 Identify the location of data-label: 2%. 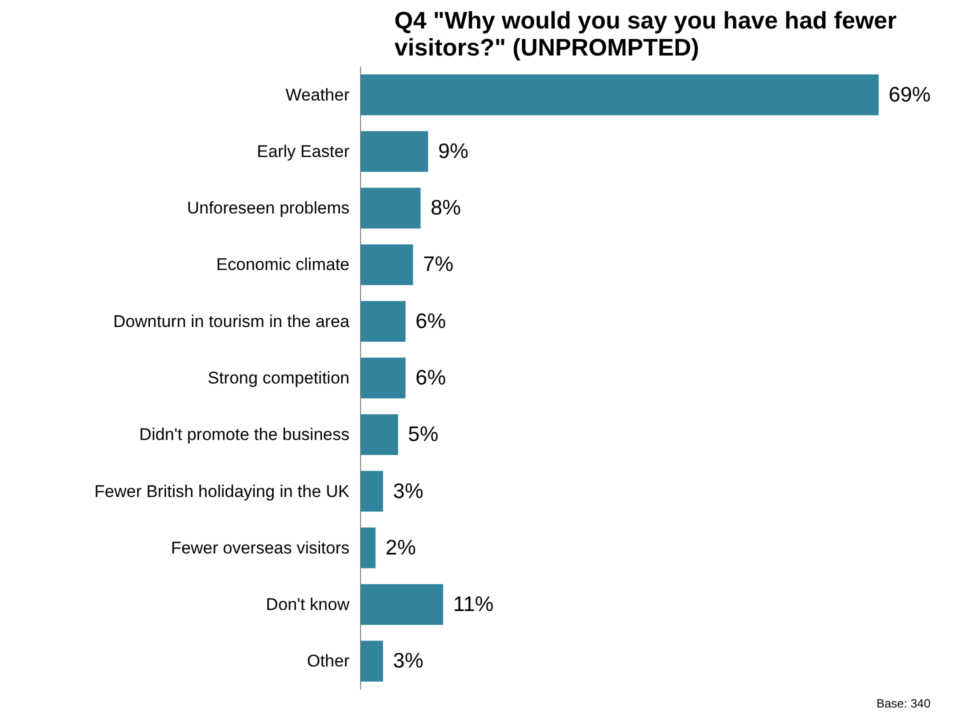
(401, 548).